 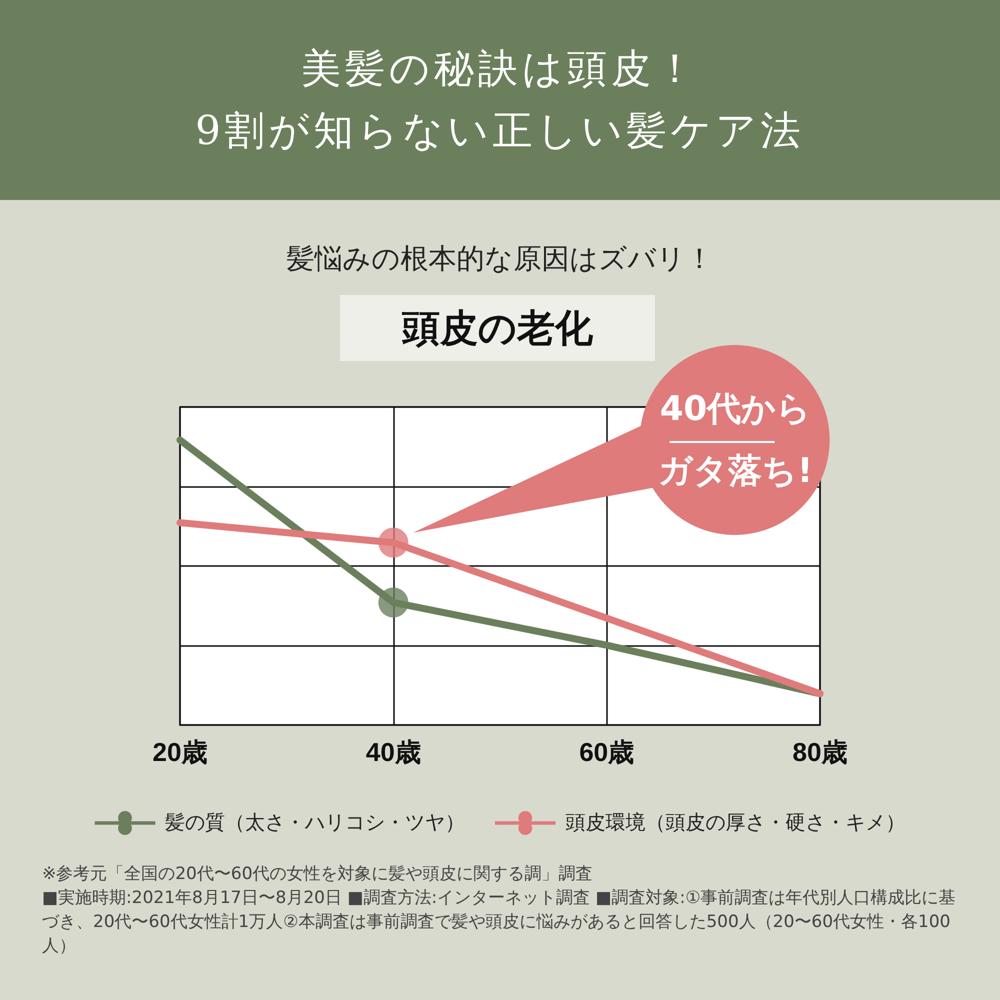 I want to click on x-tick-label: 80歳, so click(x=820, y=752).